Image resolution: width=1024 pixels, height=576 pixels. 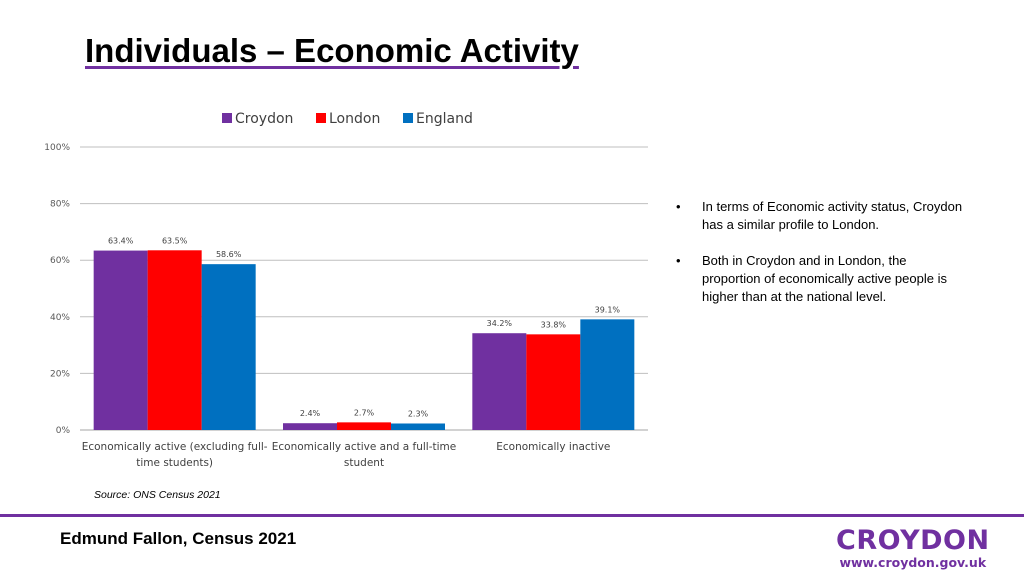 What do you see at coordinates (60, 318) in the screenshot?
I see `y-tick-label: 40%` at bounding box center [60, 318].